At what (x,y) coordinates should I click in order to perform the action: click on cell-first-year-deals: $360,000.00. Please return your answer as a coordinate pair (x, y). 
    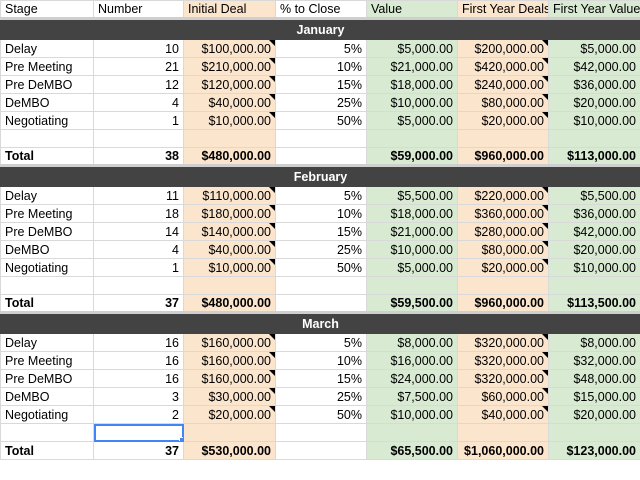
    Looking at the image, I should click on (503, 213).